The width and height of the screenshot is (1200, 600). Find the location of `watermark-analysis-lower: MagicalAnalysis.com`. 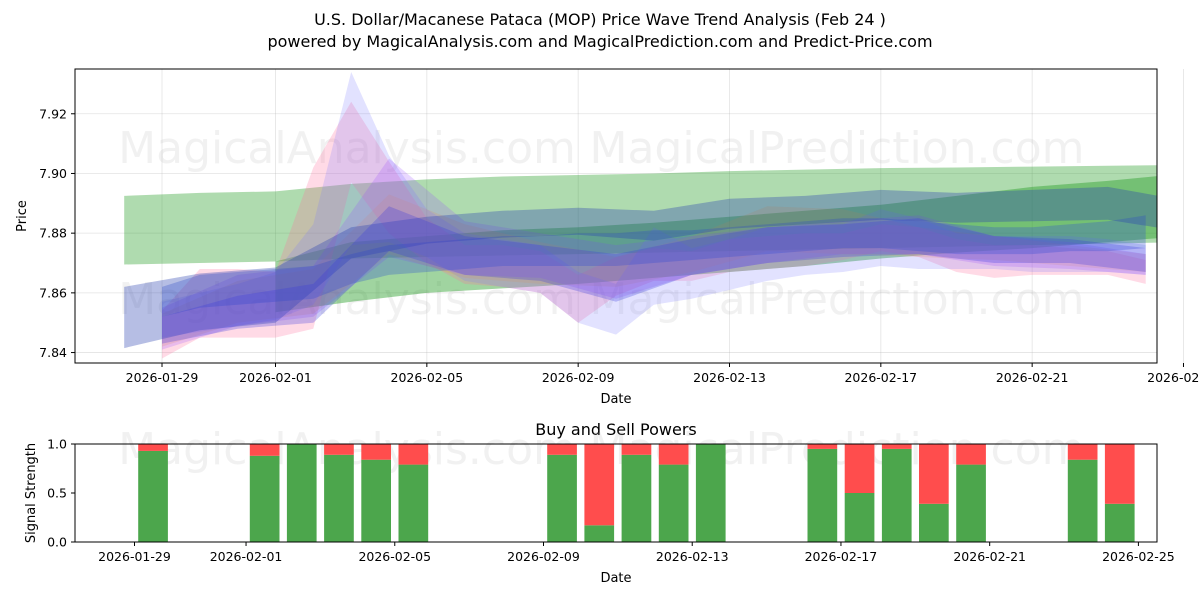

watermark-analysis-lower: MagicalAnalysis.com is located at coordinates (347, 299).